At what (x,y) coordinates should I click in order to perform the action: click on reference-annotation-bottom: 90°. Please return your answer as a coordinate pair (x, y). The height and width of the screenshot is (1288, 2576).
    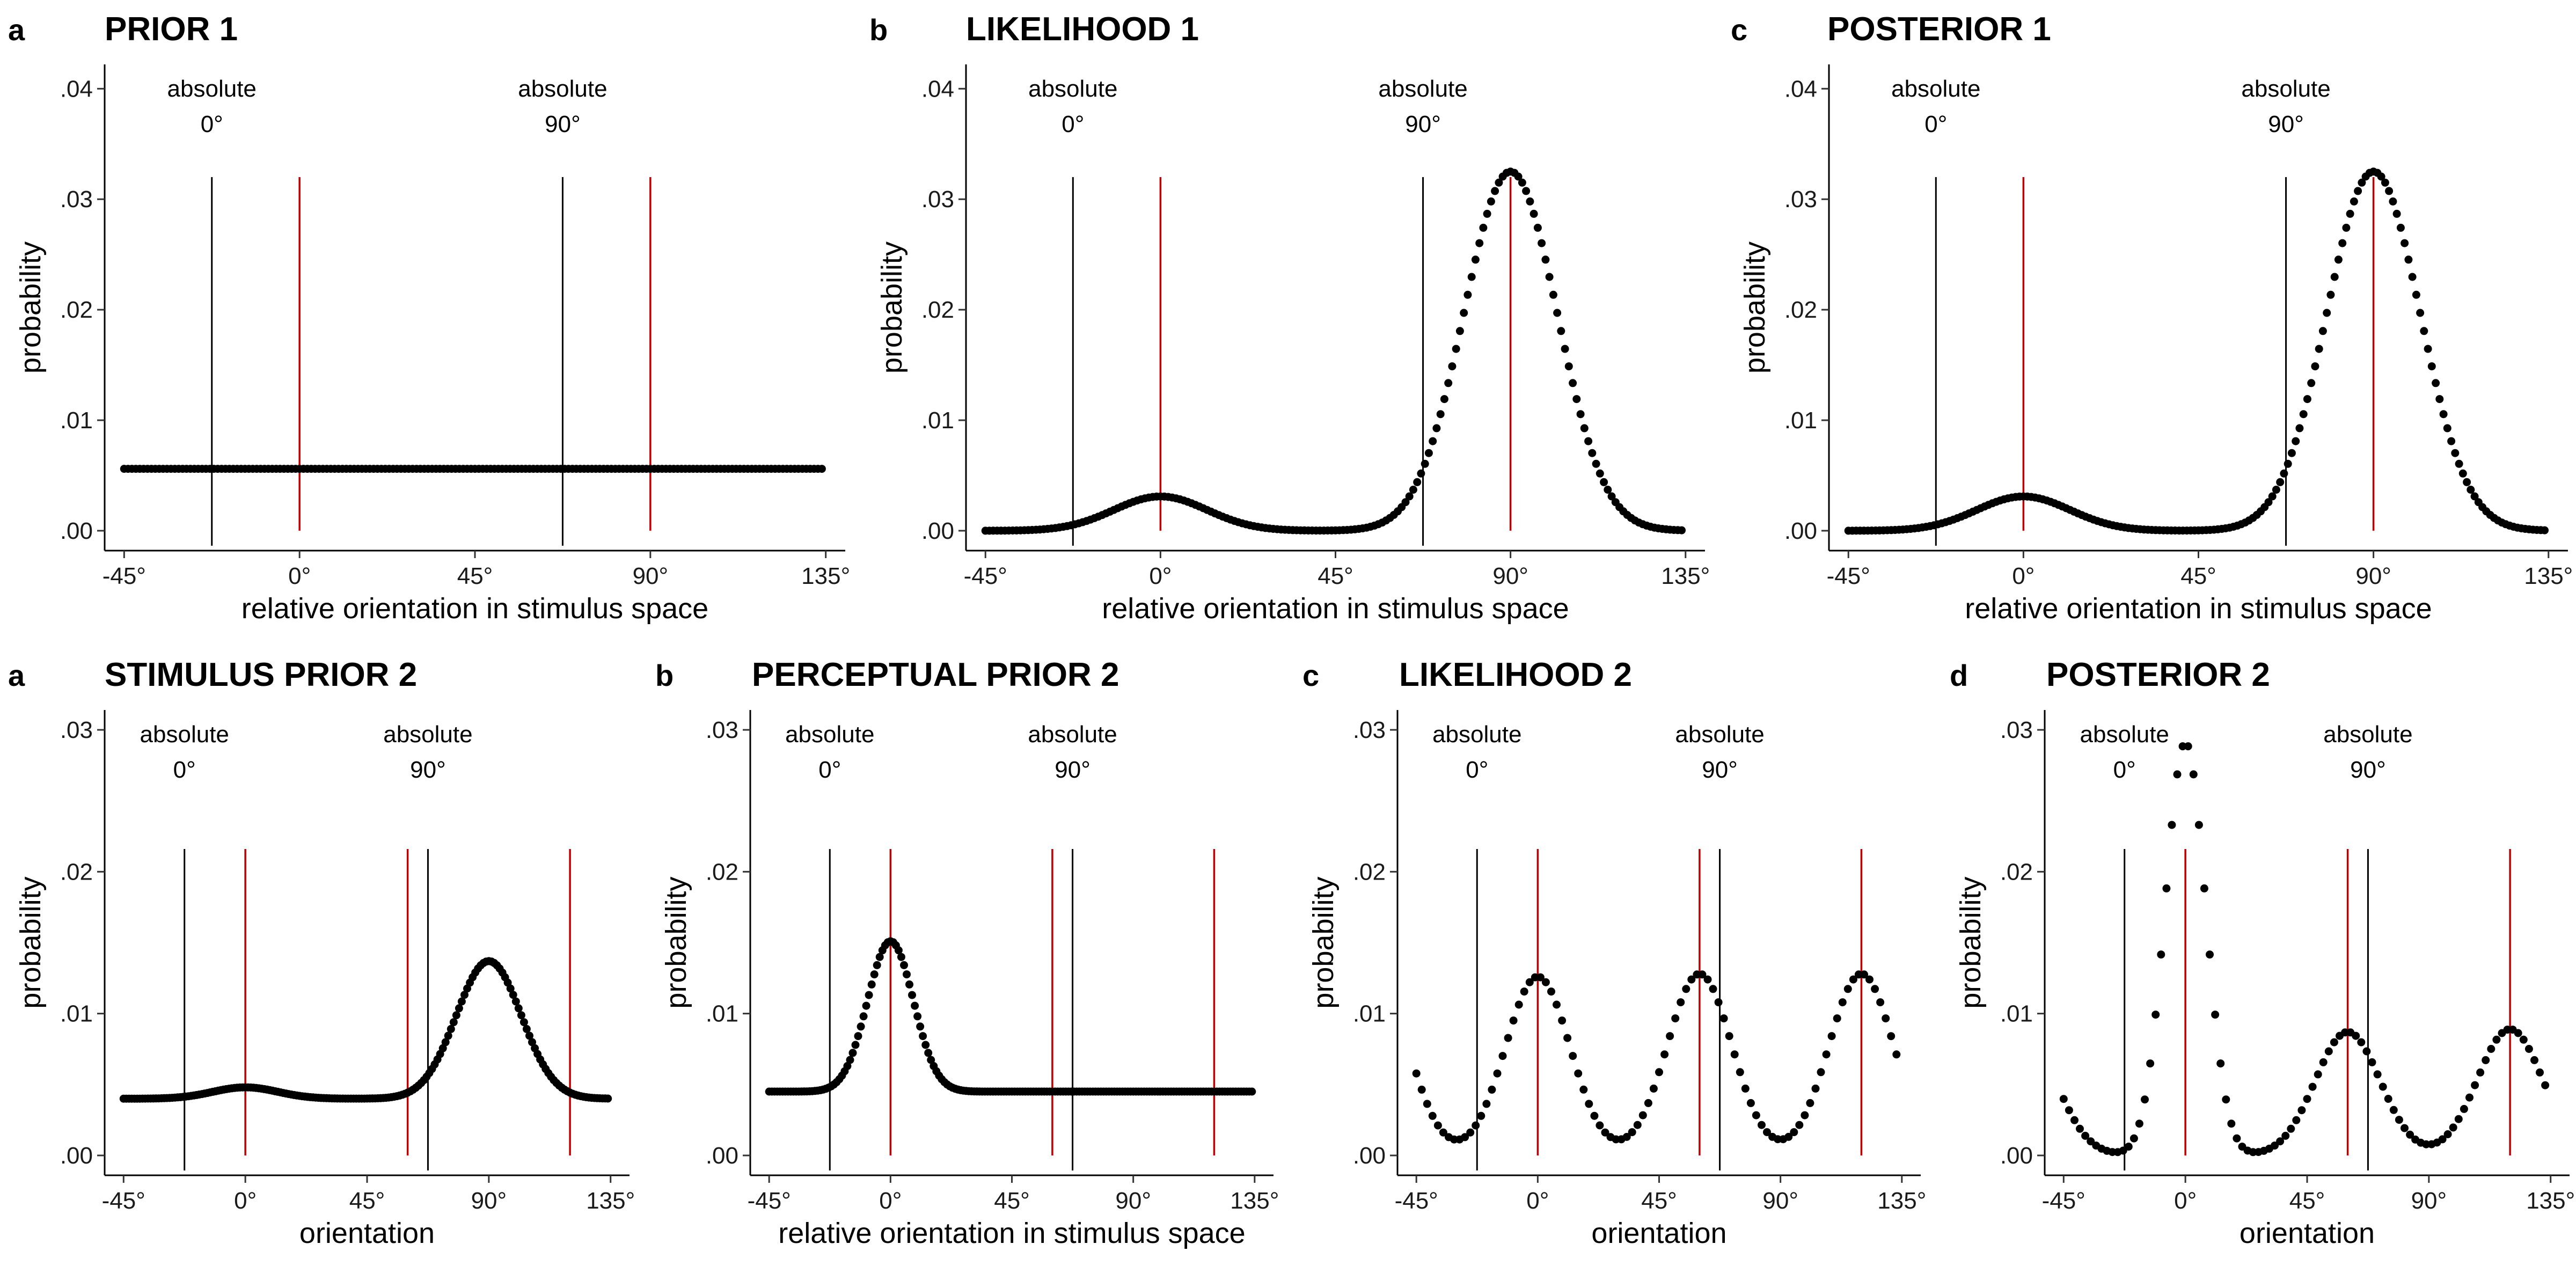
    Looking at the image, I should click on (563, 124).